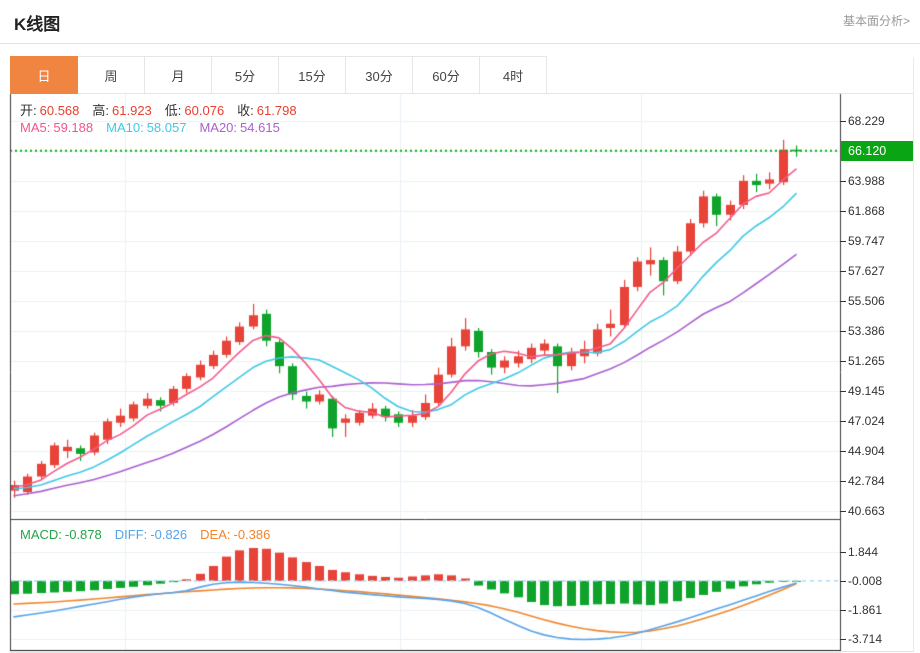 The width and height of the screenshot is (920, 653). I want to click on axis-tick-label: -3.714, so click(865, 639).